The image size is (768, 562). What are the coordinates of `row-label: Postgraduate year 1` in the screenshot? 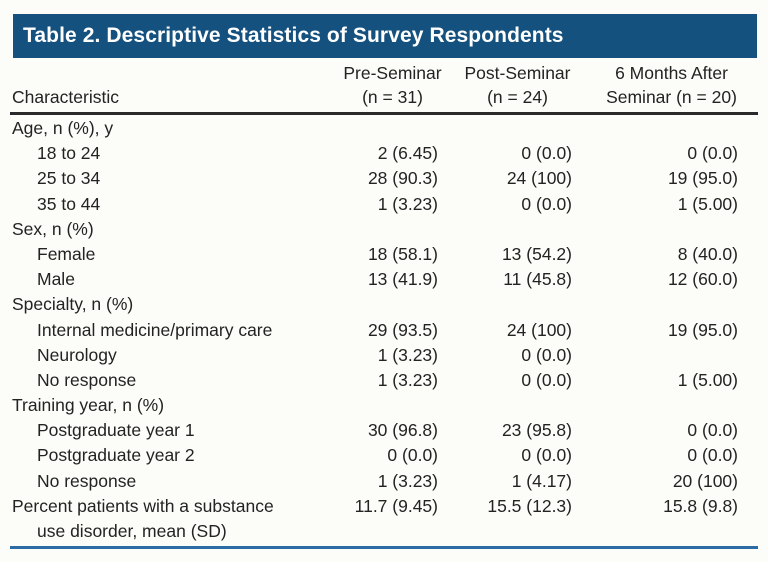 It's located at (116, 430).